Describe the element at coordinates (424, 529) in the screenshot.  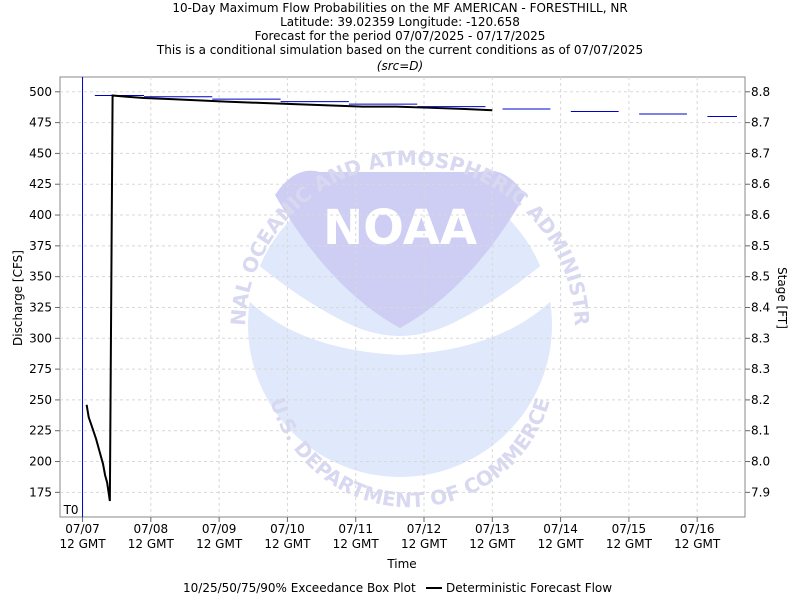
I see `x-tick-label-date: 07/12` at that location.